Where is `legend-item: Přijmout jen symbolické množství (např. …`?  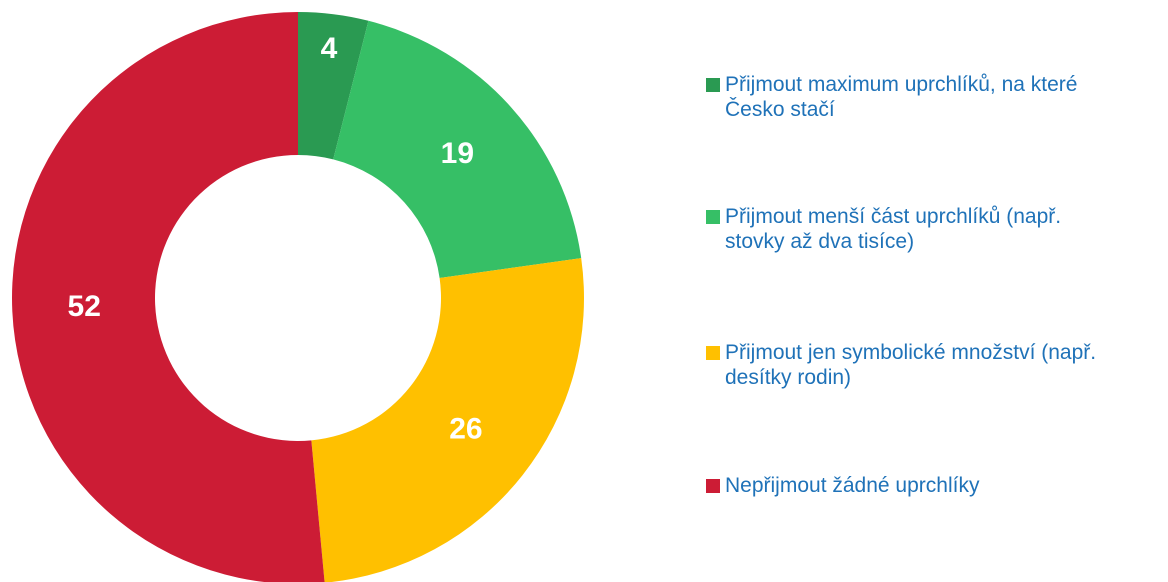 legend-item: Přijmout jen symbolické množství (např. … is located at coordinates (931, 365).